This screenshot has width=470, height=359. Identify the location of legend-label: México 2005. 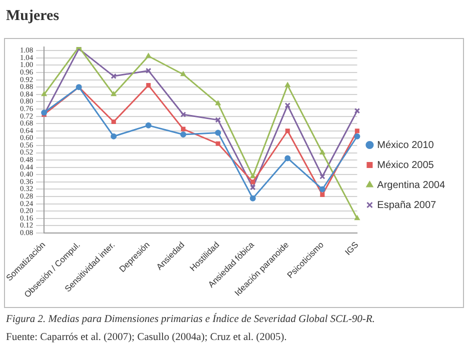
(405, 165).